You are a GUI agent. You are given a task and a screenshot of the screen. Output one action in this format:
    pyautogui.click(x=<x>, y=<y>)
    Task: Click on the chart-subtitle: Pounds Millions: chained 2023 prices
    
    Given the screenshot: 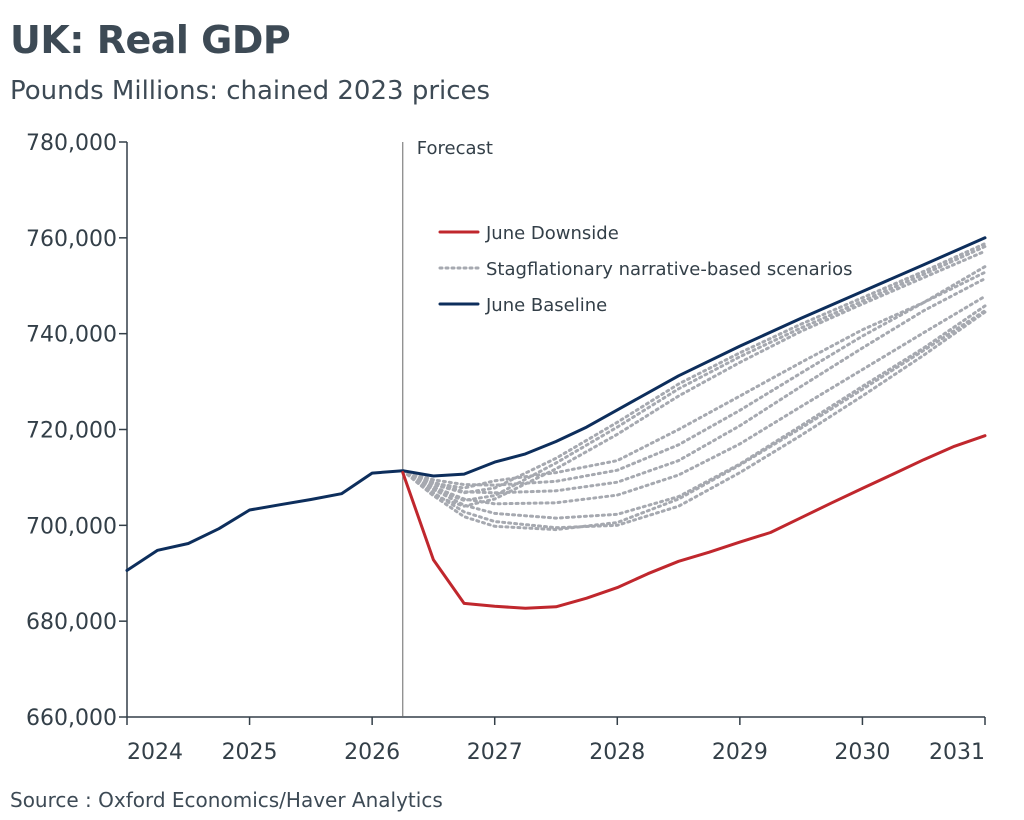 What is the action you would take?
    pyautogui.click(x=250, y=91)
    